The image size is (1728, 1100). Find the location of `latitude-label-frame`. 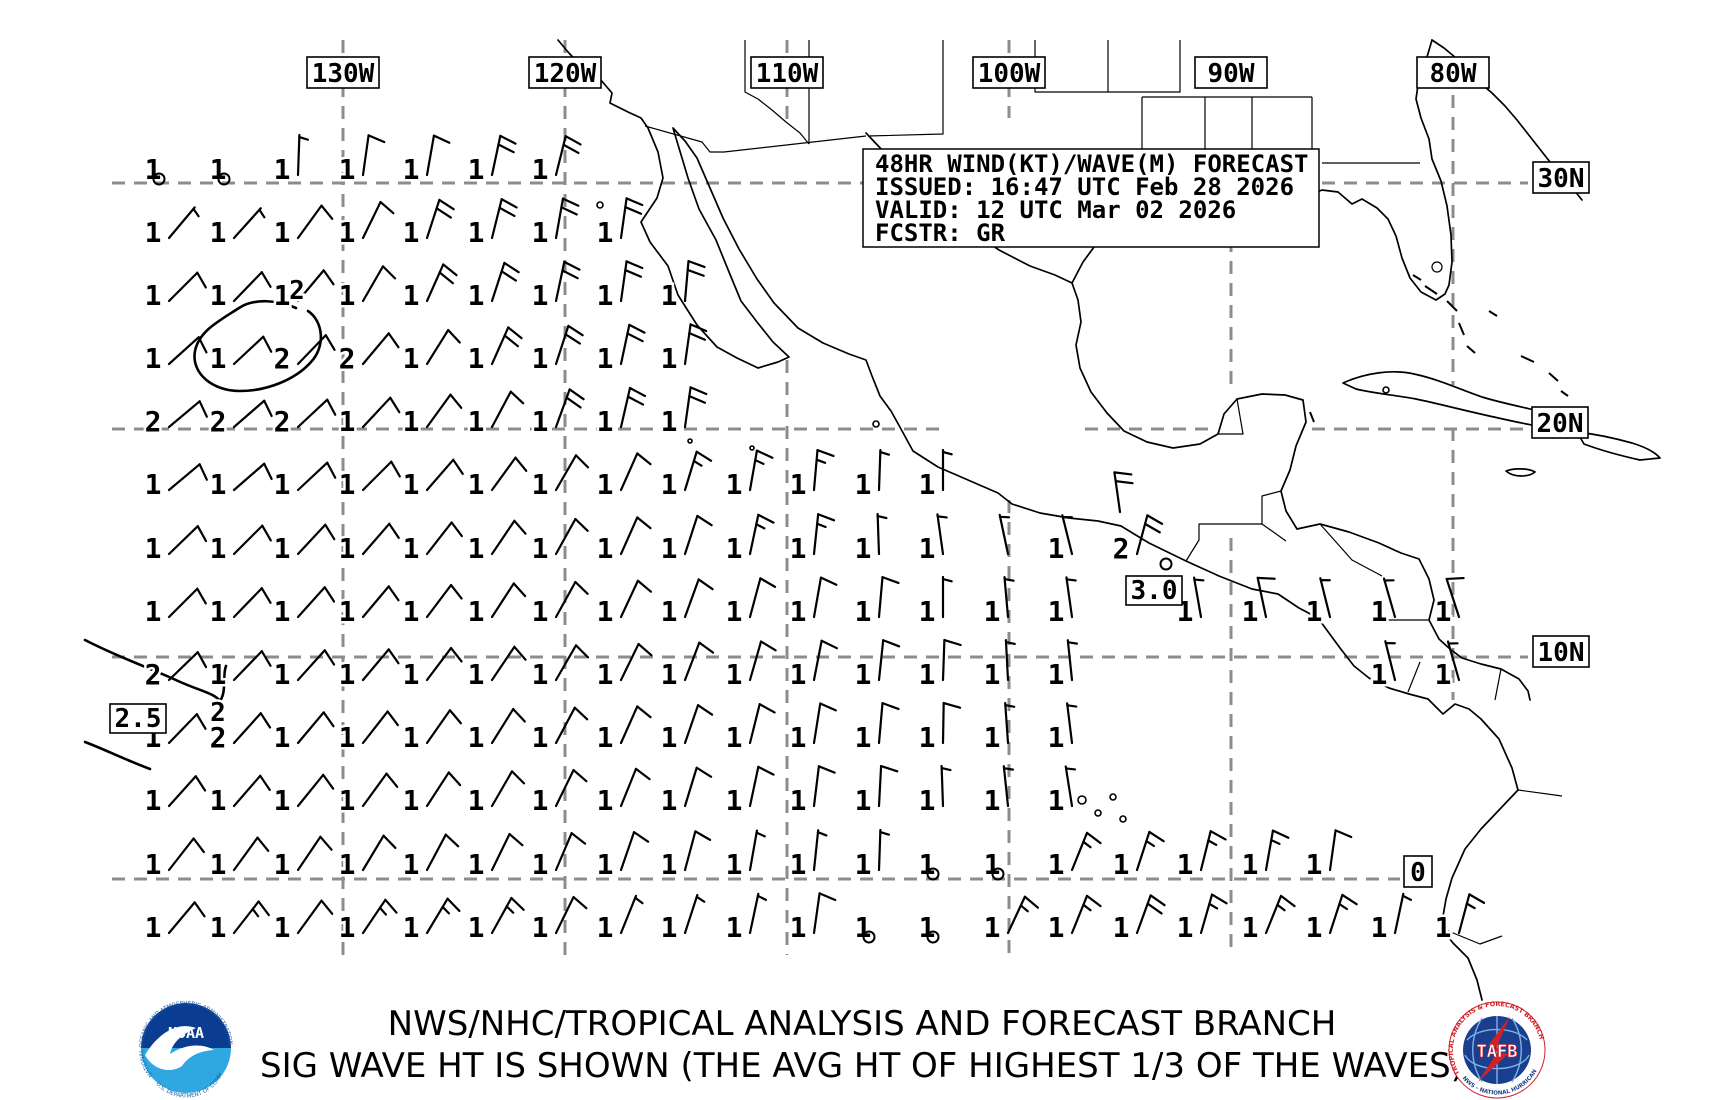

latitude-label-frame is located at coordinates (1561, 651).